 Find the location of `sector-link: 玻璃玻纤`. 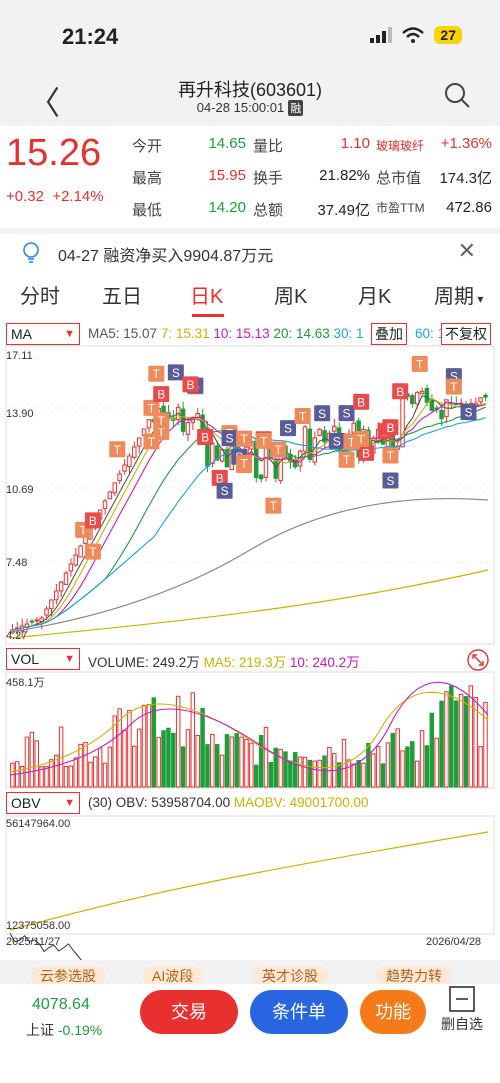

sector-link: 玻璃玻纤 is located at coordinates (400, 146).